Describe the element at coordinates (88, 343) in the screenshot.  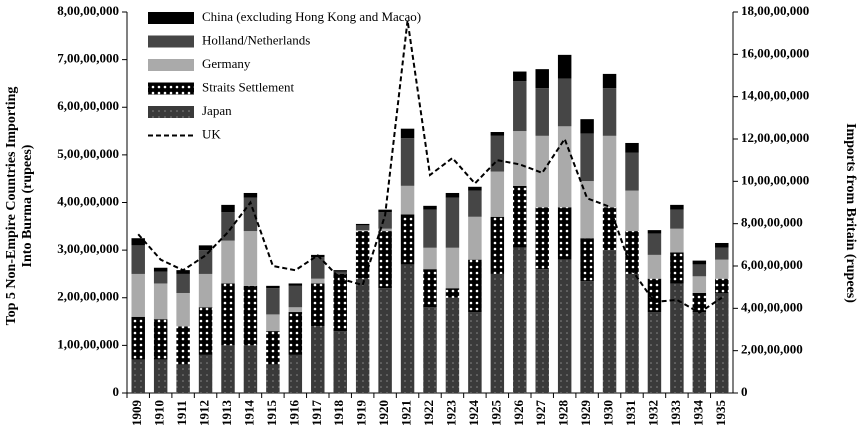
I see `y-tick-label: 1,00,00,000` at that location.